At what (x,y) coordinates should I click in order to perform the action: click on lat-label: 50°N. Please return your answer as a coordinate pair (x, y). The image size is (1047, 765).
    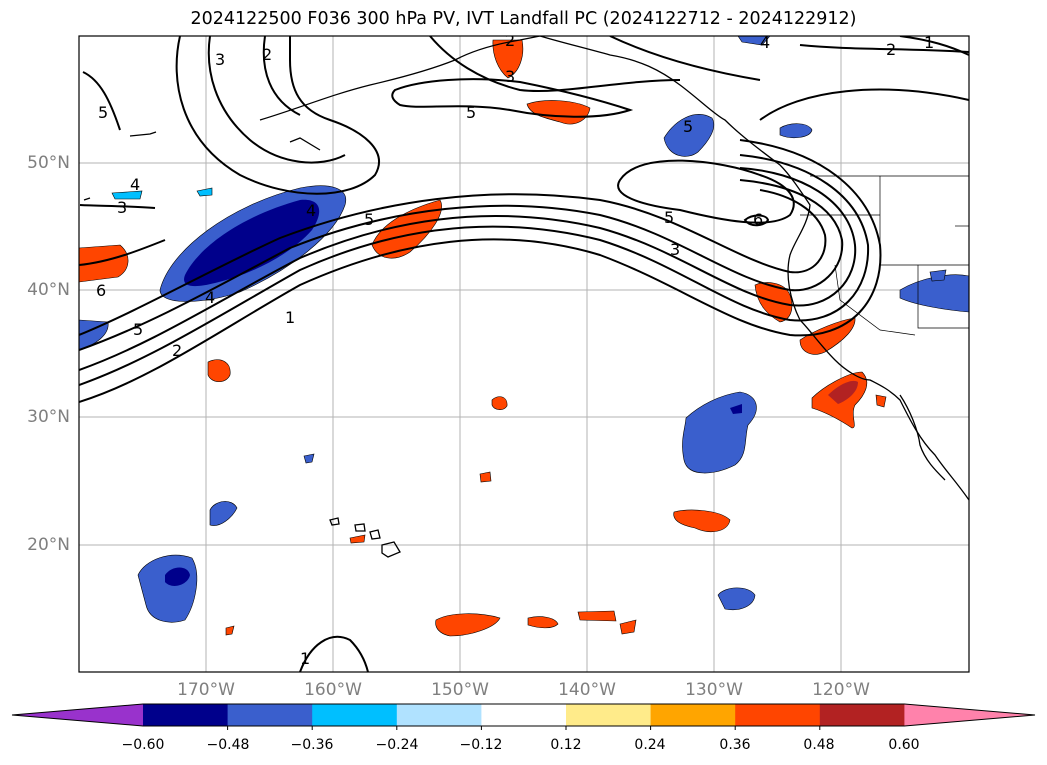
    Looking at the image, I should click on (48, 163).